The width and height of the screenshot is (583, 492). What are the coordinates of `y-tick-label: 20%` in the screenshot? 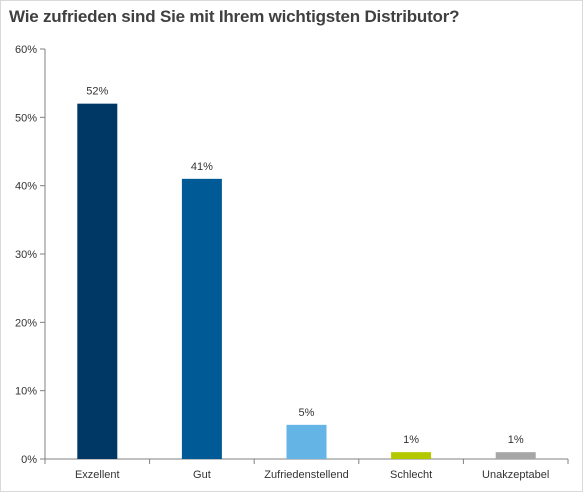 It's located at (26, 323).